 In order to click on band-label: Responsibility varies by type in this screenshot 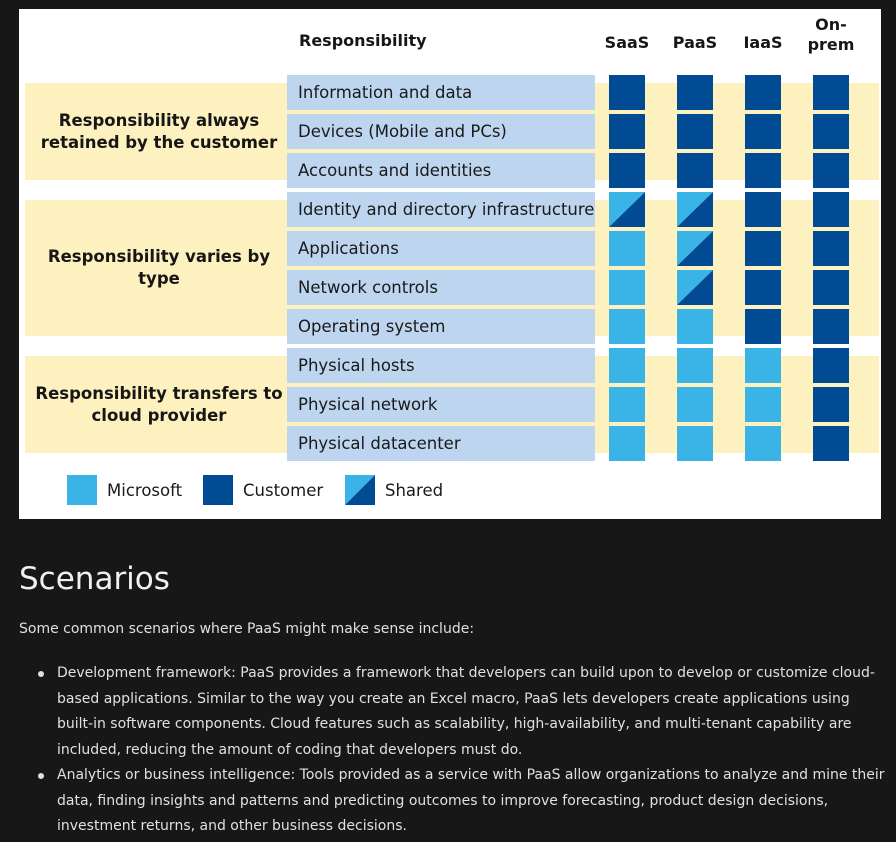, I will do `click(159, 267)`.